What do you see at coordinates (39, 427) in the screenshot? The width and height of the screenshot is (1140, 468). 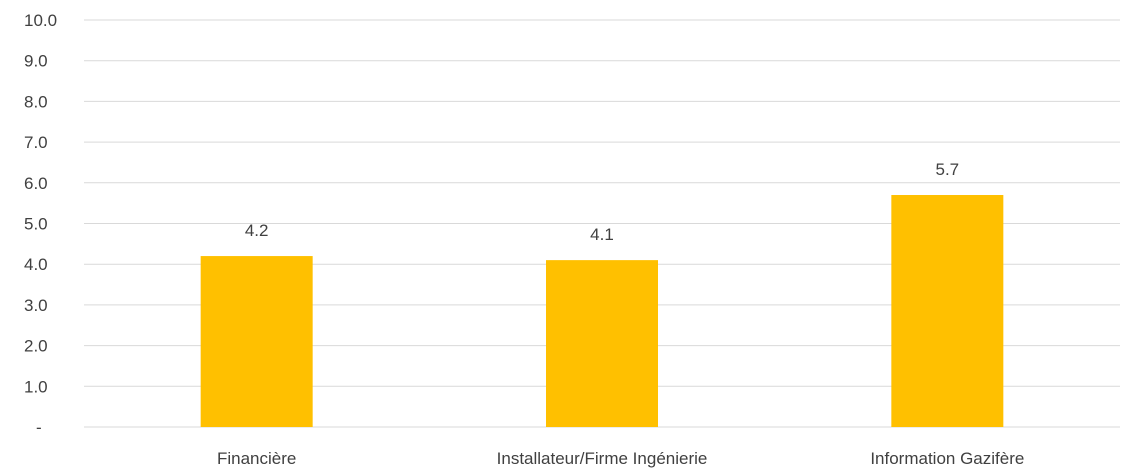 I see `y-tick-label: -` at bounding box center [39, 427].